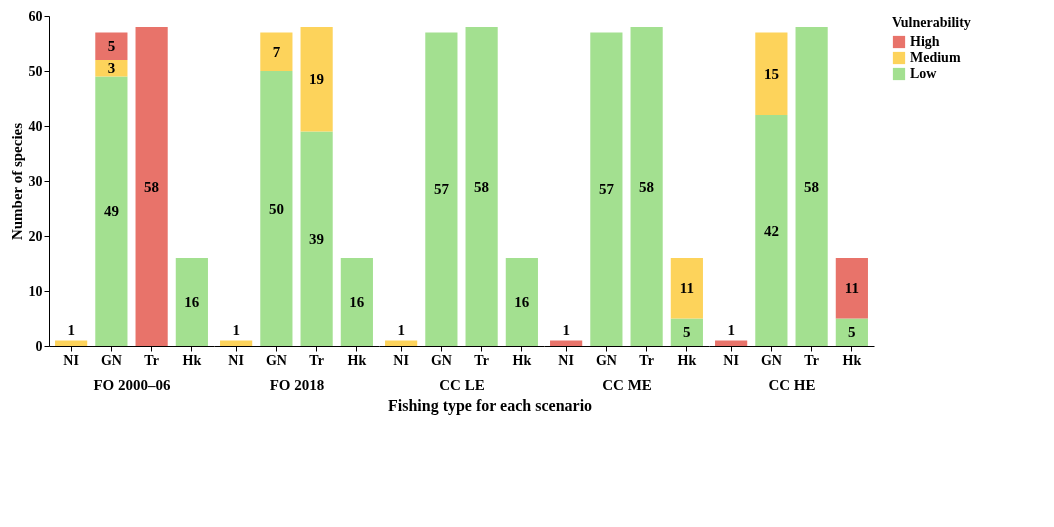 The width and height of the screenshot is (1054, 527). What do you see at coordinates (35, 16) in the screenshot?
I see `y-tick-label: 60` at bounding box center [35, 16].